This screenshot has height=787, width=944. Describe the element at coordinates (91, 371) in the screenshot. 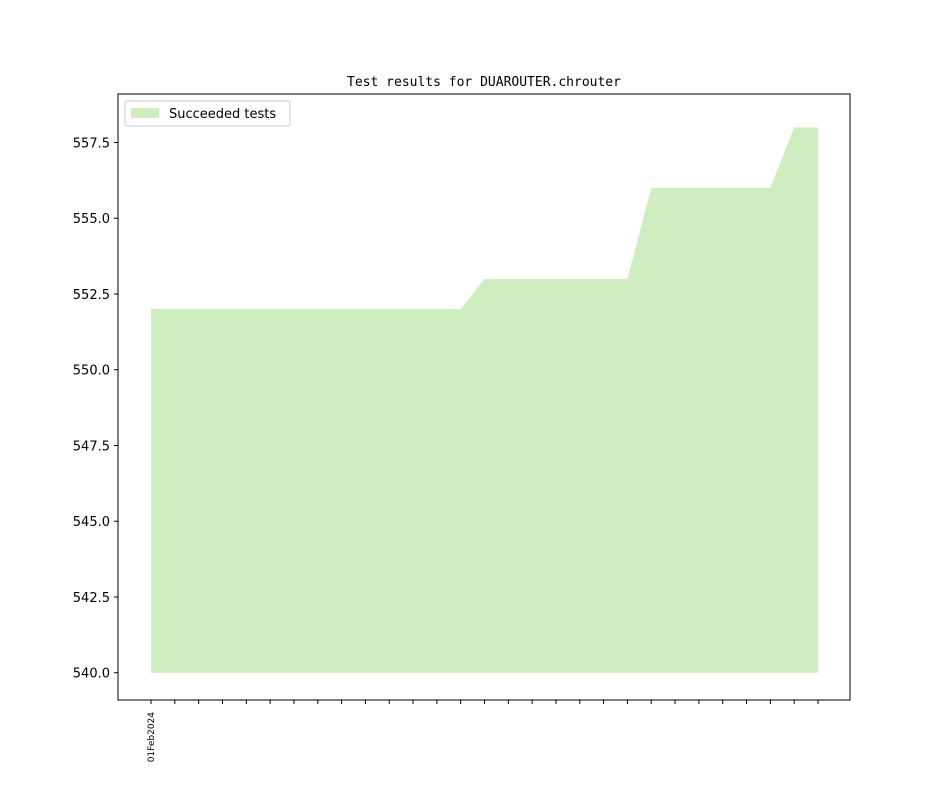

I see `y-tick-label: 550.0` at that location.